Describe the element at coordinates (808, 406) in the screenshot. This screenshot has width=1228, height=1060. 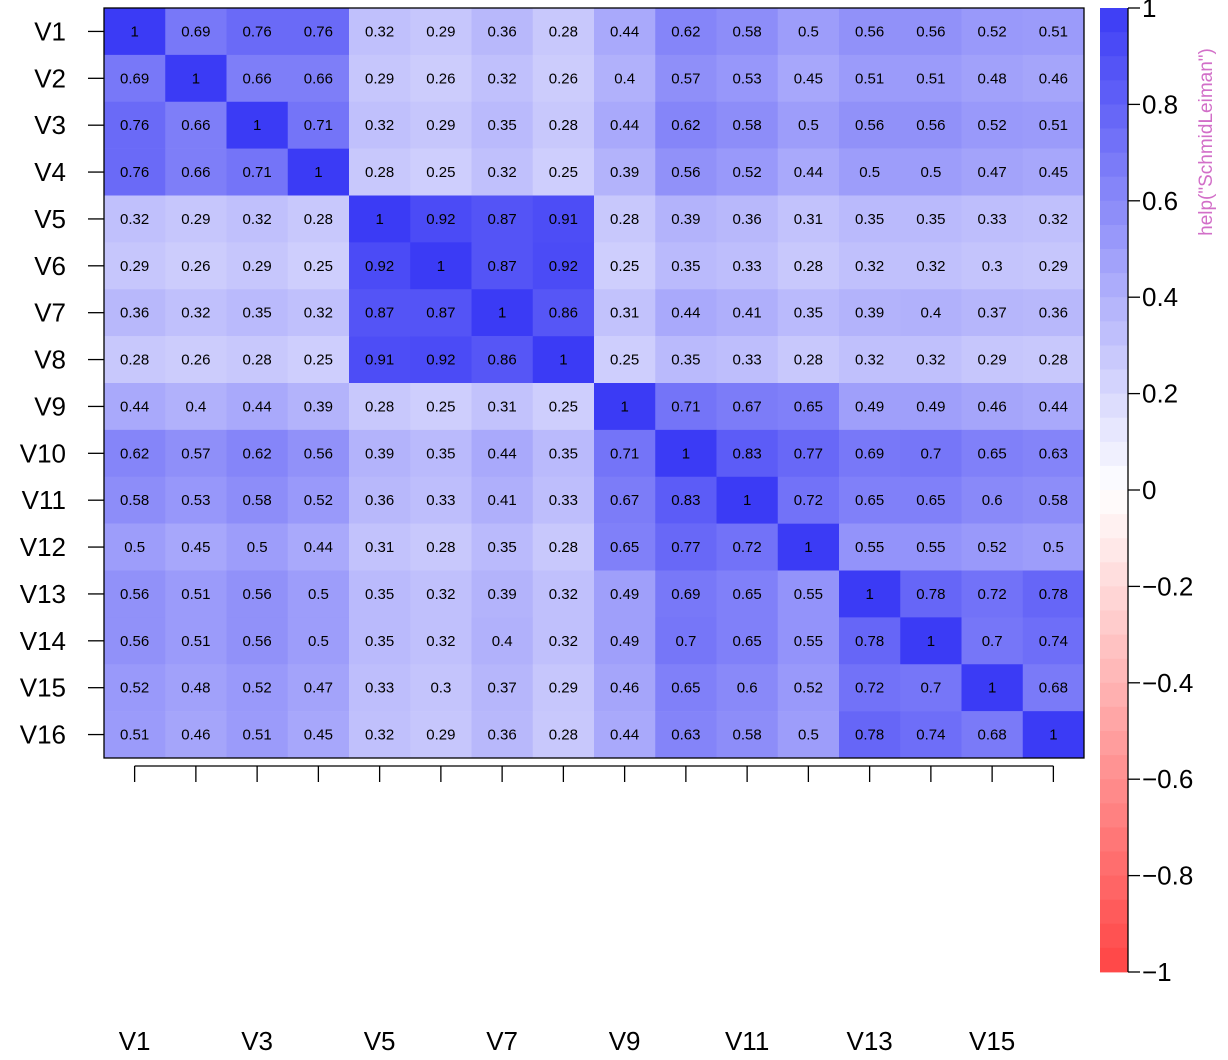
I see `cell-value-label: 0.65` at that location.